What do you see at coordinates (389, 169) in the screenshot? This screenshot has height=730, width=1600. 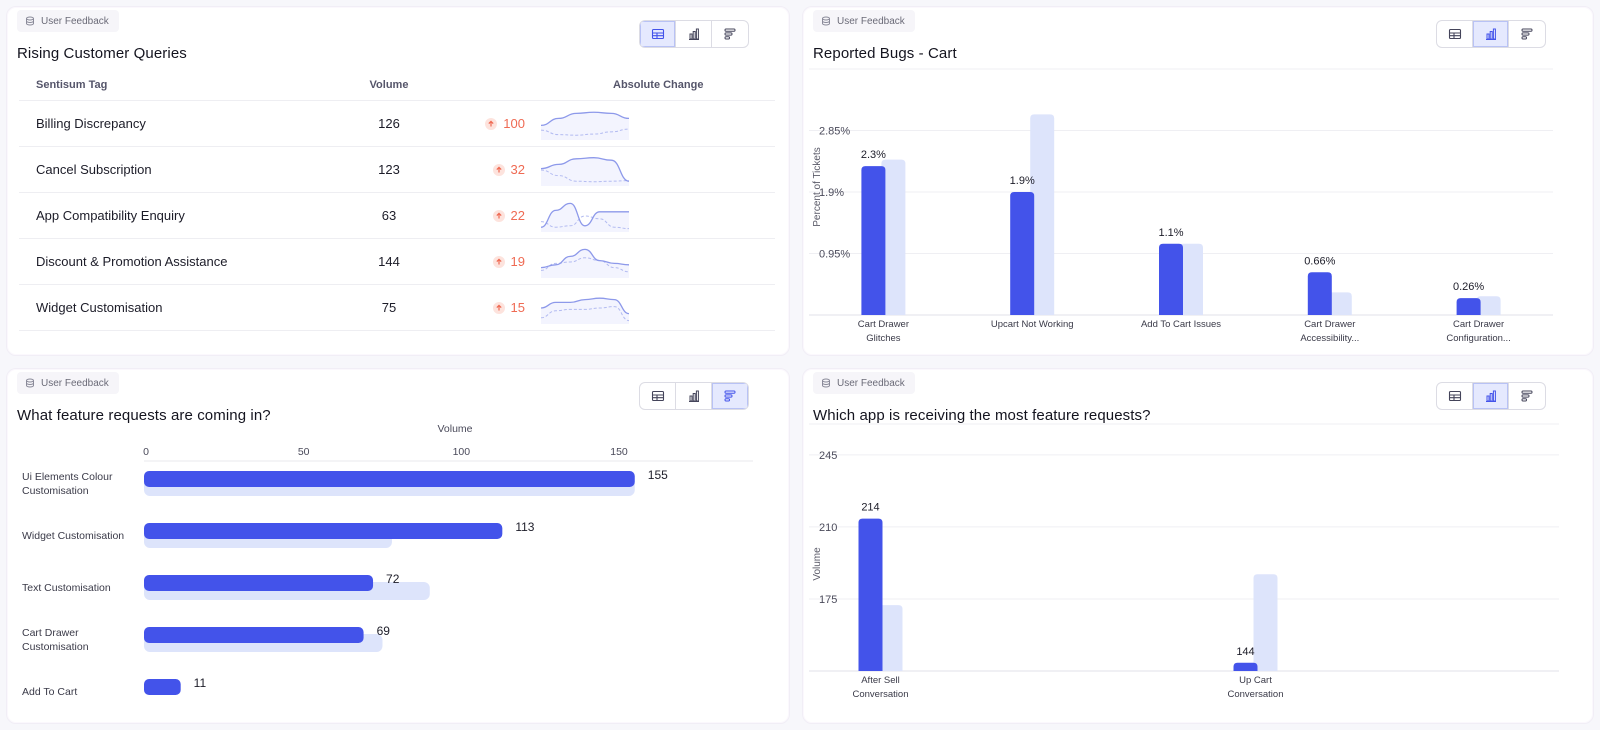 I see `row-volume: 123` at bounding box center [389, 169].